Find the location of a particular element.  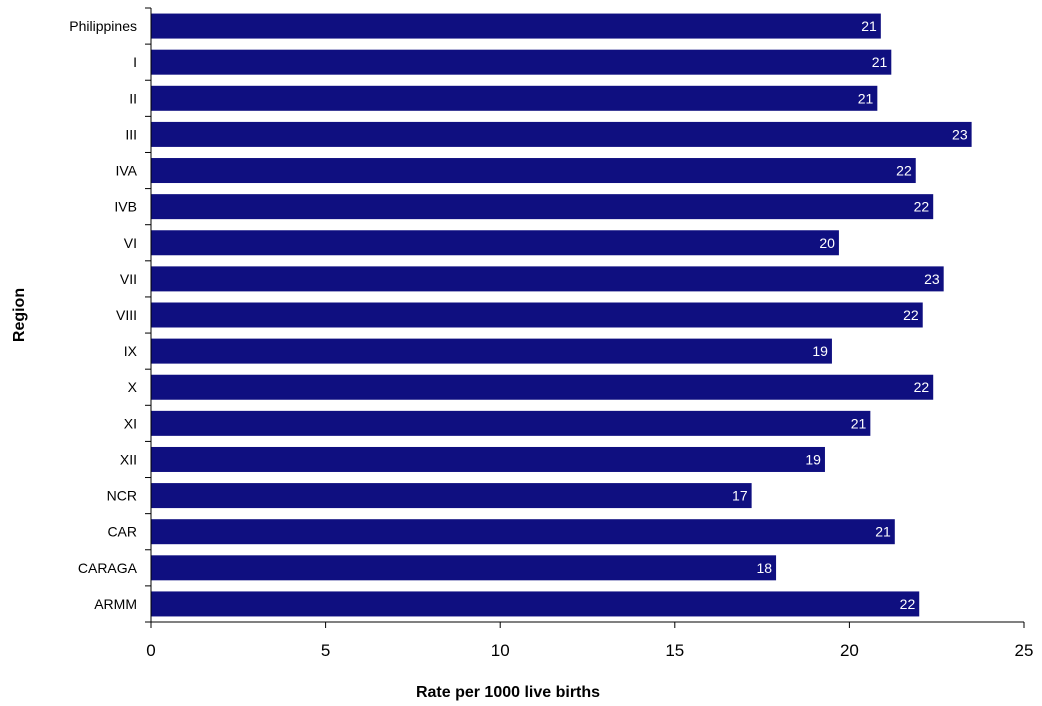

category-label: NCR is located at coordinates (122, 496).